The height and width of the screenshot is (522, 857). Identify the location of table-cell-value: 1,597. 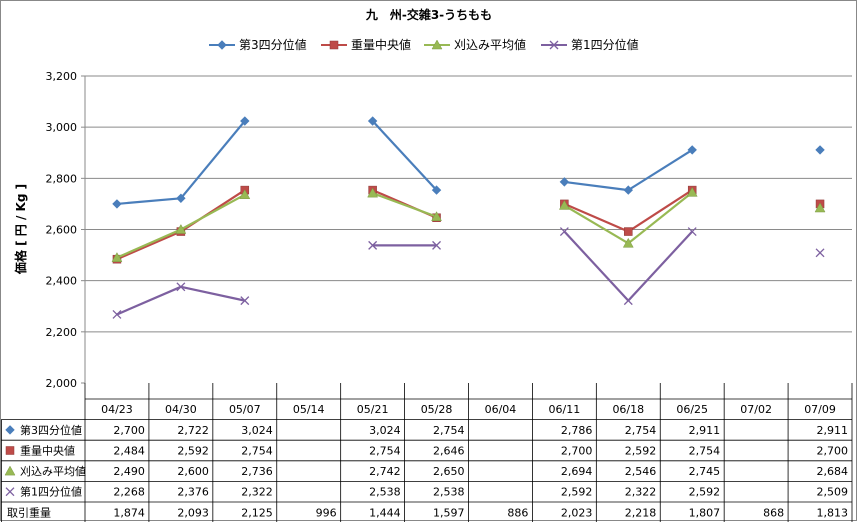
(449, 512).